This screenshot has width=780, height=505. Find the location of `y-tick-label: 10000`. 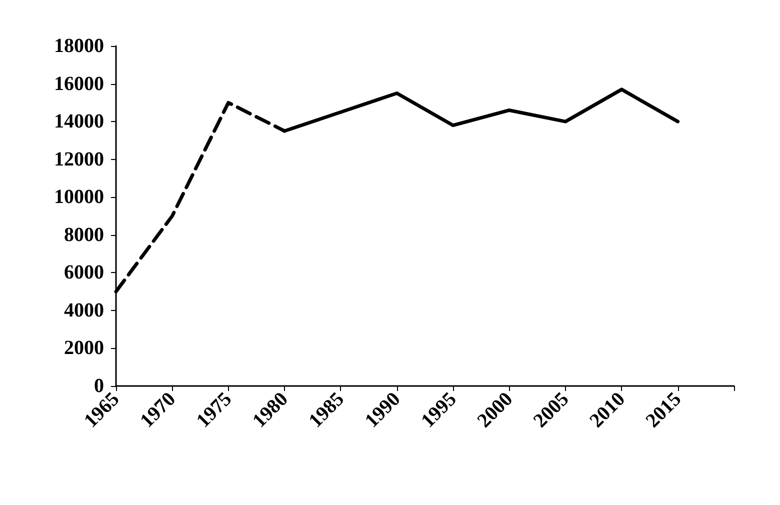

y-tick-label: 10000 is located at coordinates (79, 197).